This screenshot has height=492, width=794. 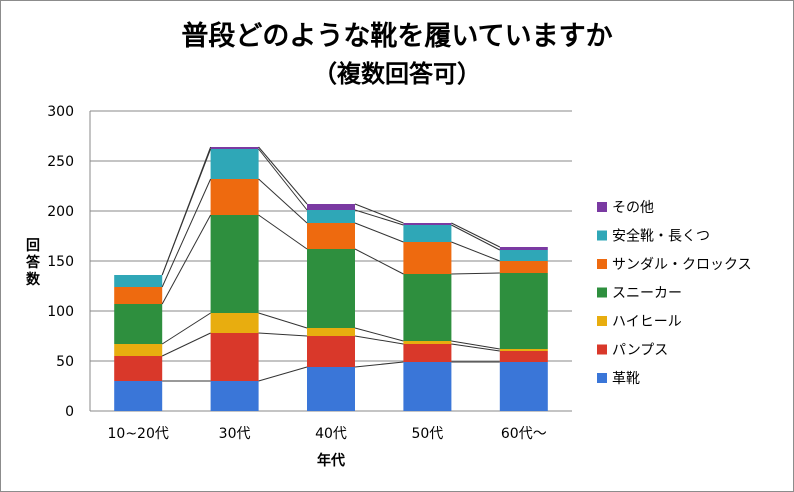 I want to click on legend-entry: 安全靴・長くつ, so click(x=661, y=236).